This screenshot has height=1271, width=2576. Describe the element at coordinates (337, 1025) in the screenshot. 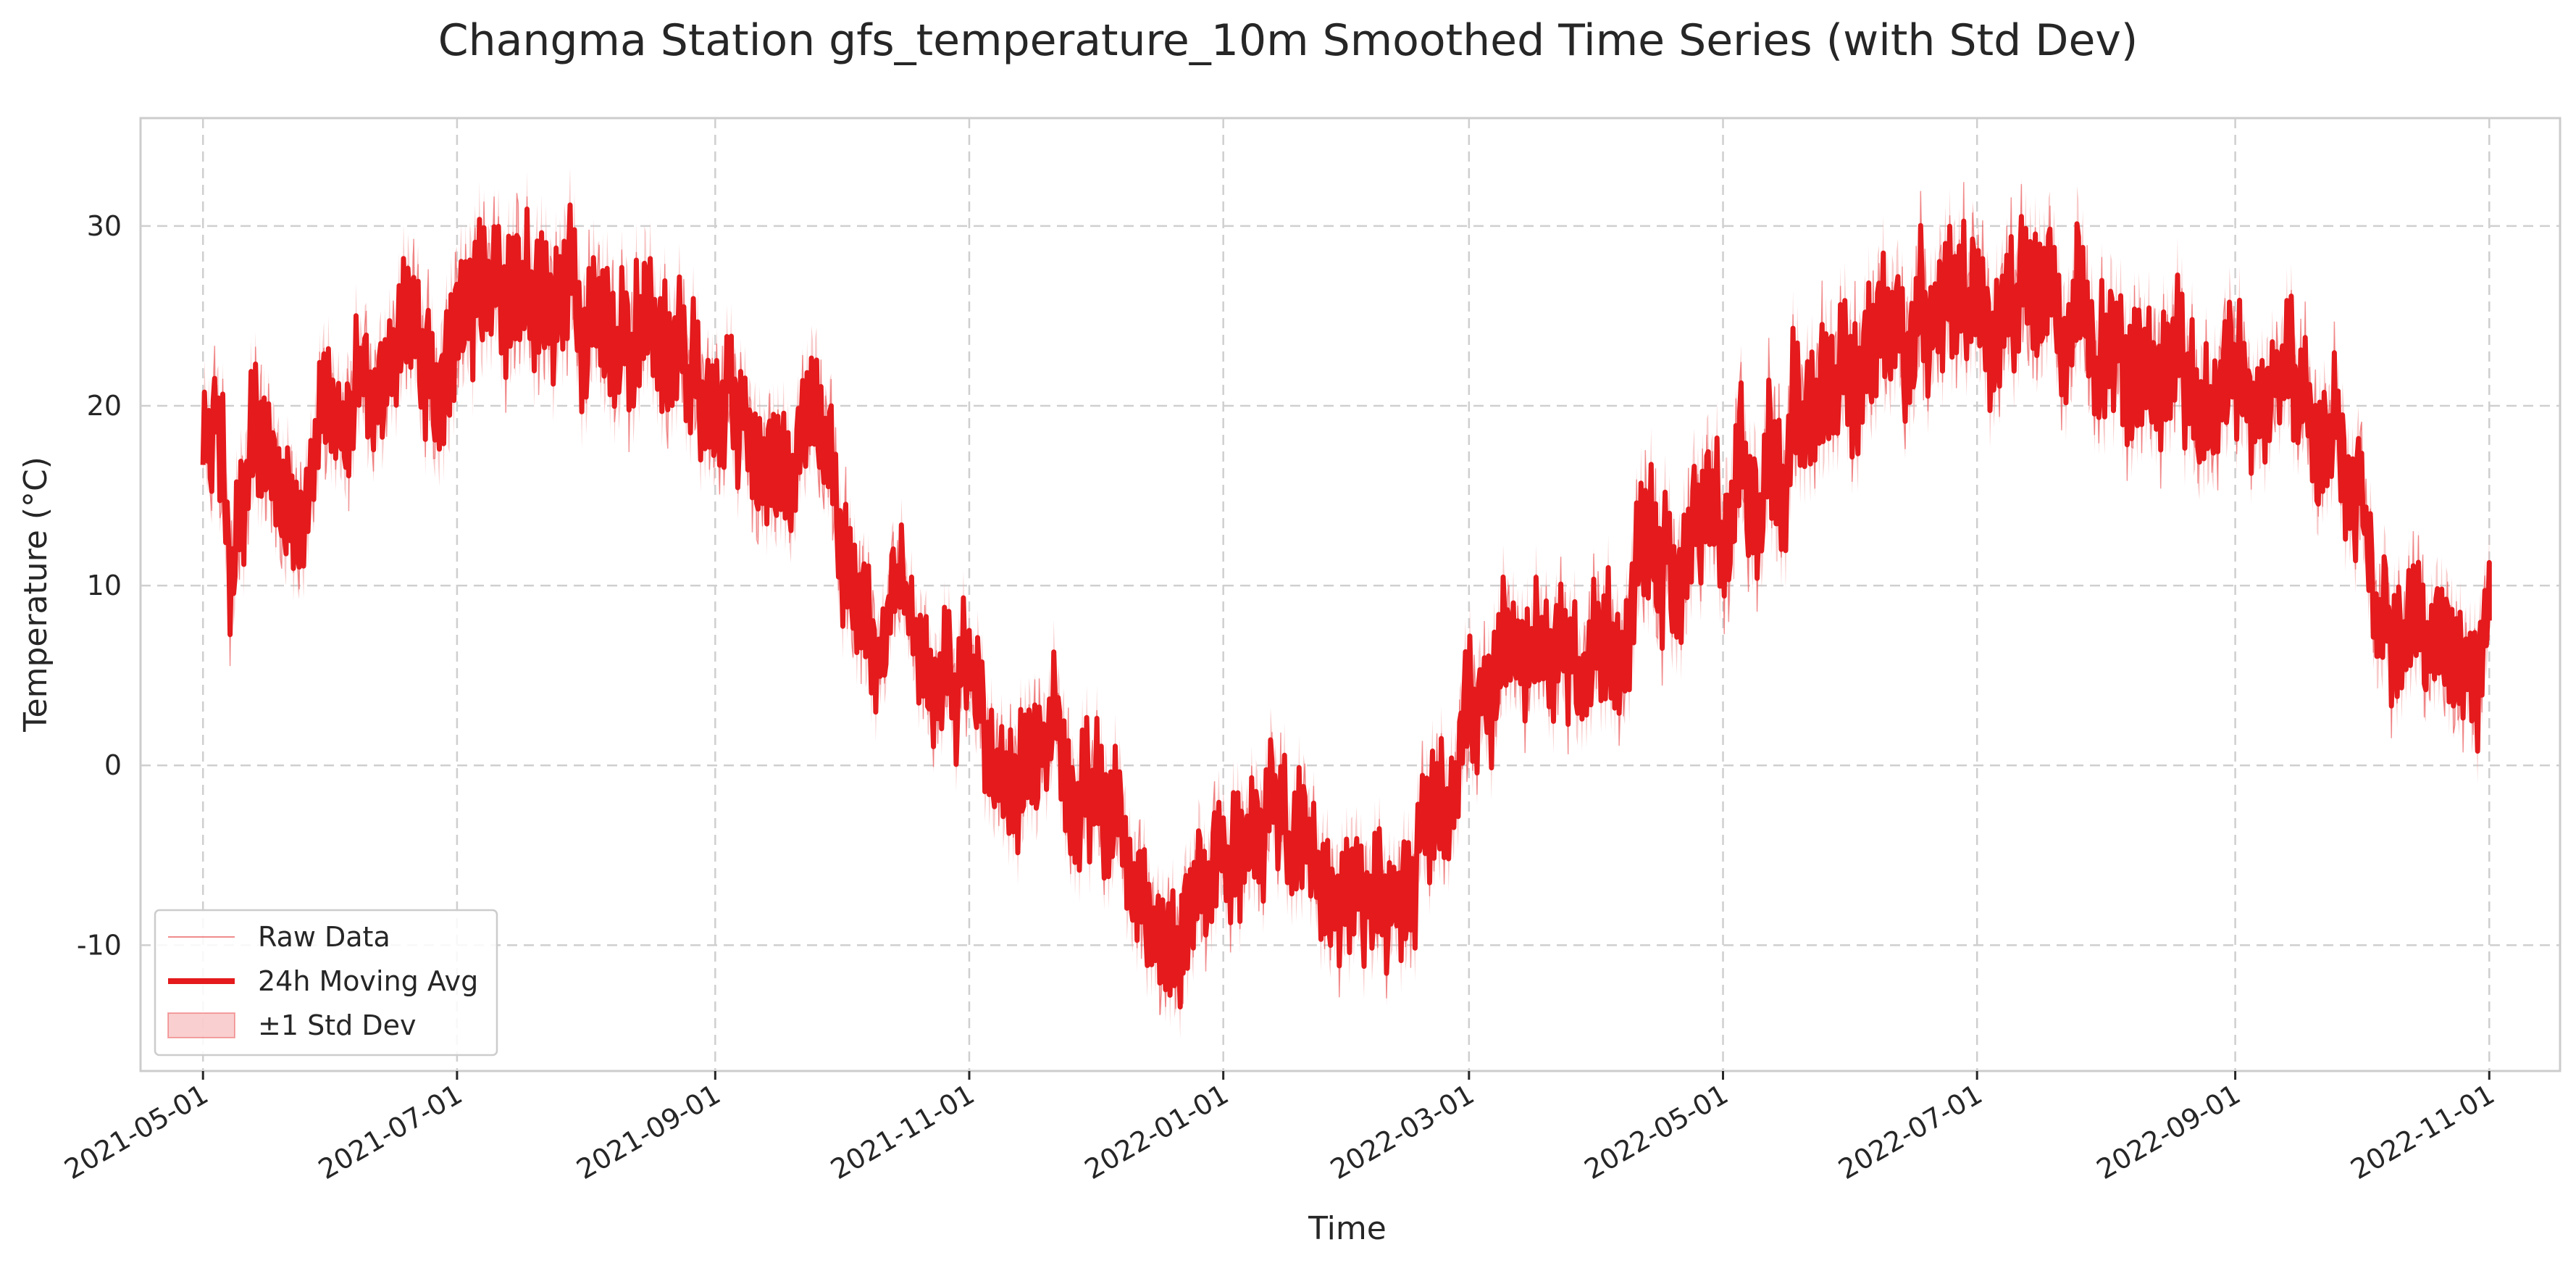

I see `legend-band-label: ±1 Std Dev` at that location.